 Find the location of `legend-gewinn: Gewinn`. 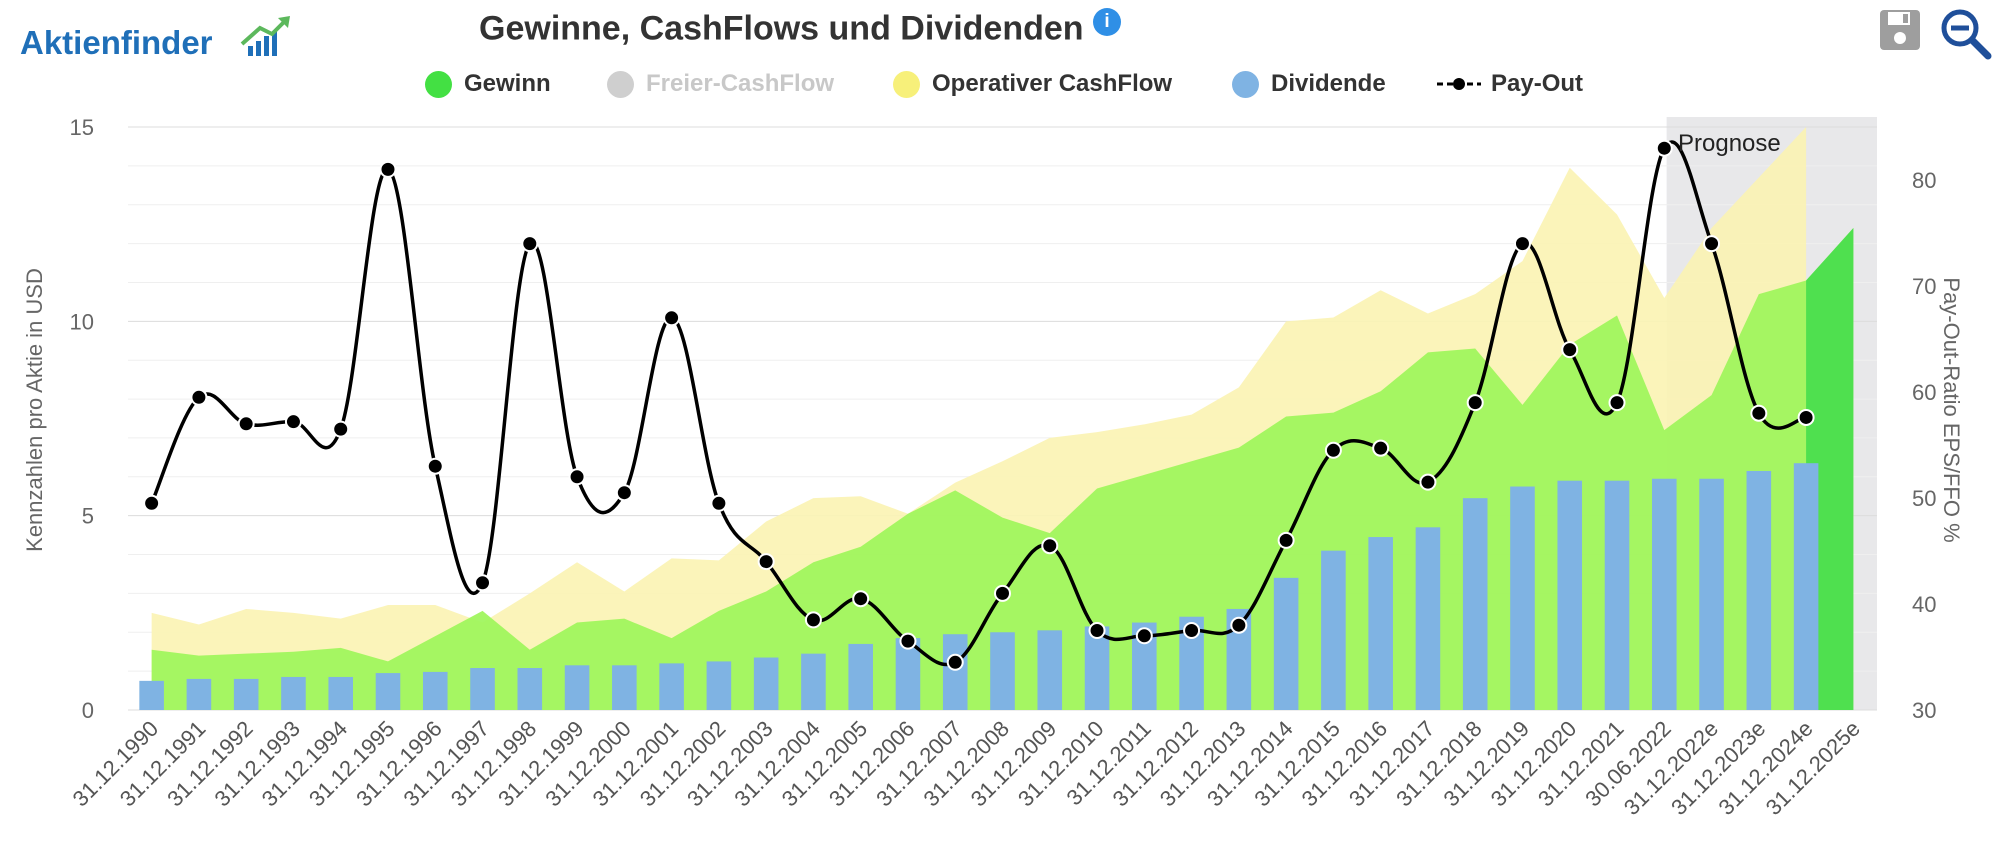

legend-gewinn: Gewinn is located at coordinates (488, 84).